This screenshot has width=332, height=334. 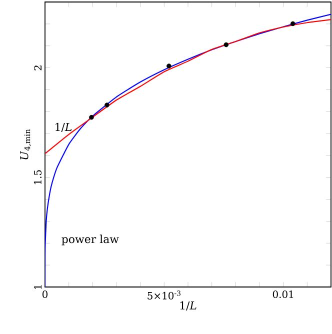 I want to click on x-tick-label: 5×10$^{-3}$, so click(x=164, y=295).